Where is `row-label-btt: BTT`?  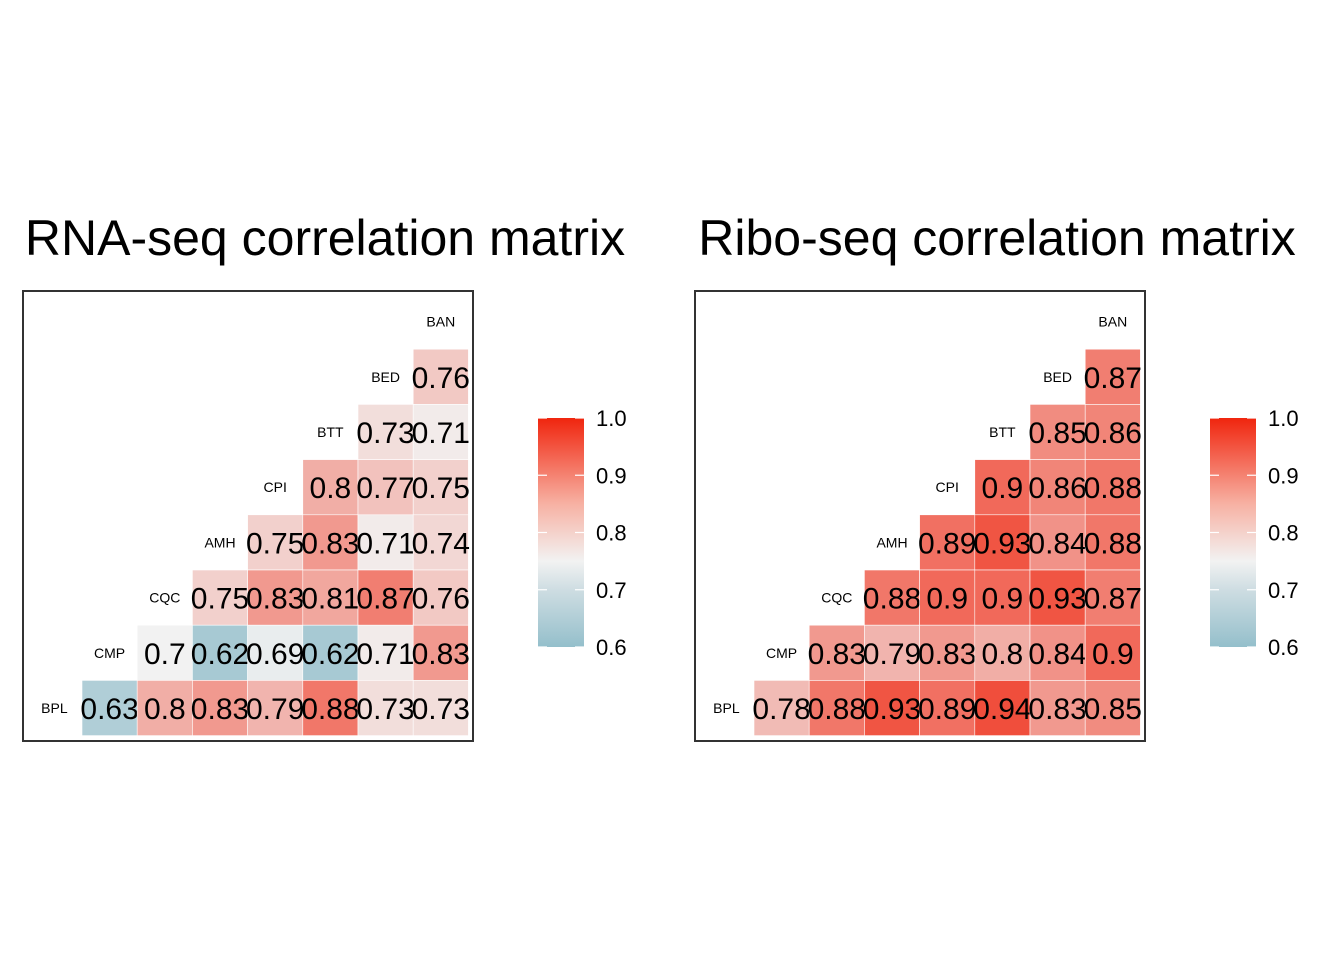
row-label-btt: BTT is located at coordinates (1002, 432).